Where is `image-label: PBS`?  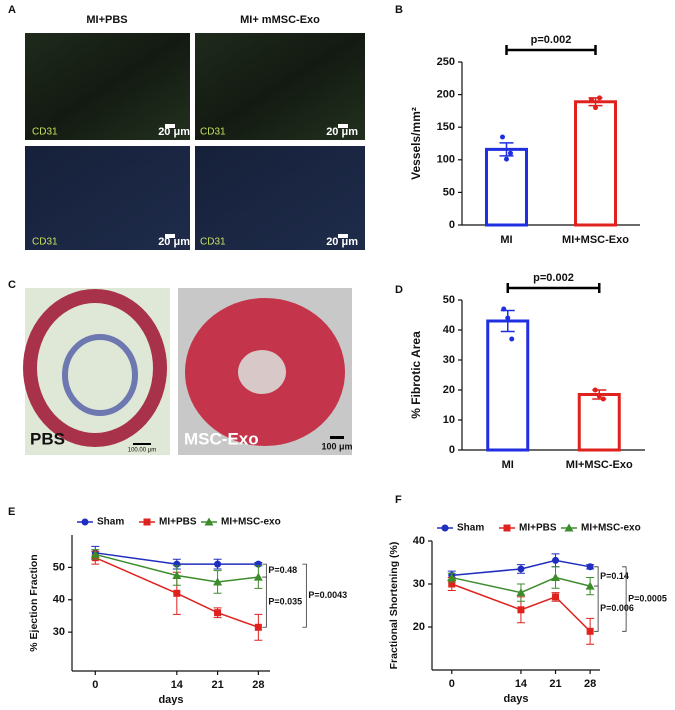
image-label: PBS is located at coordinates (47, 438).